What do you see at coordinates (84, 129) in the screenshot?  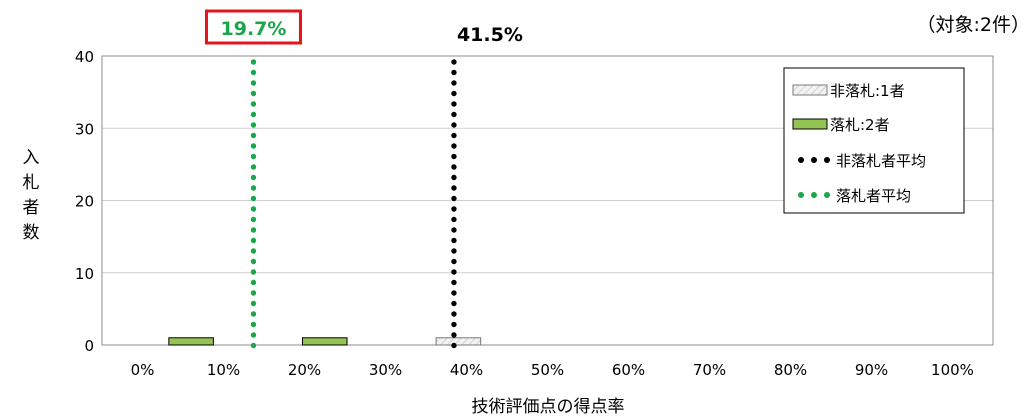 I see `y-tick-label: 30` at bounding box center [84, 129].